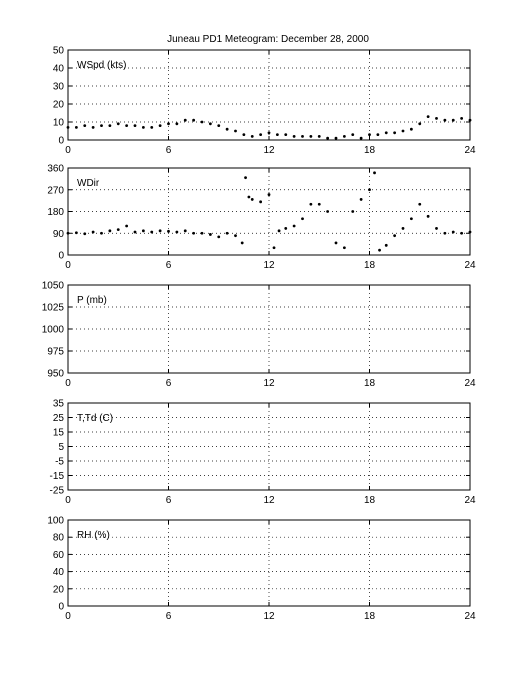  What do you see at coordinates (68, 500) in the screenshot?
I see `temp-dewpoint-x-tick-label: 0` at bounding box center [68, 500].